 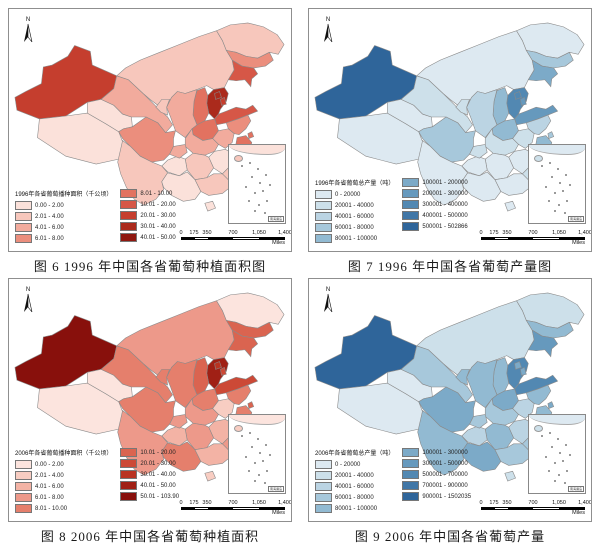 I want to click on legend-row: 8.01 - 10.00, so click(x=63, y=508).